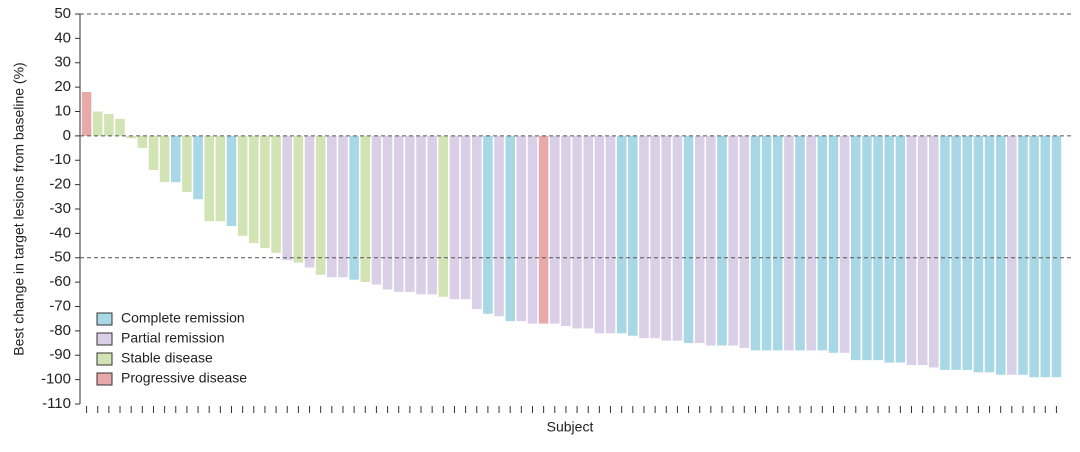  I want to click on x-axis-label: Subject, so click(570, 427).